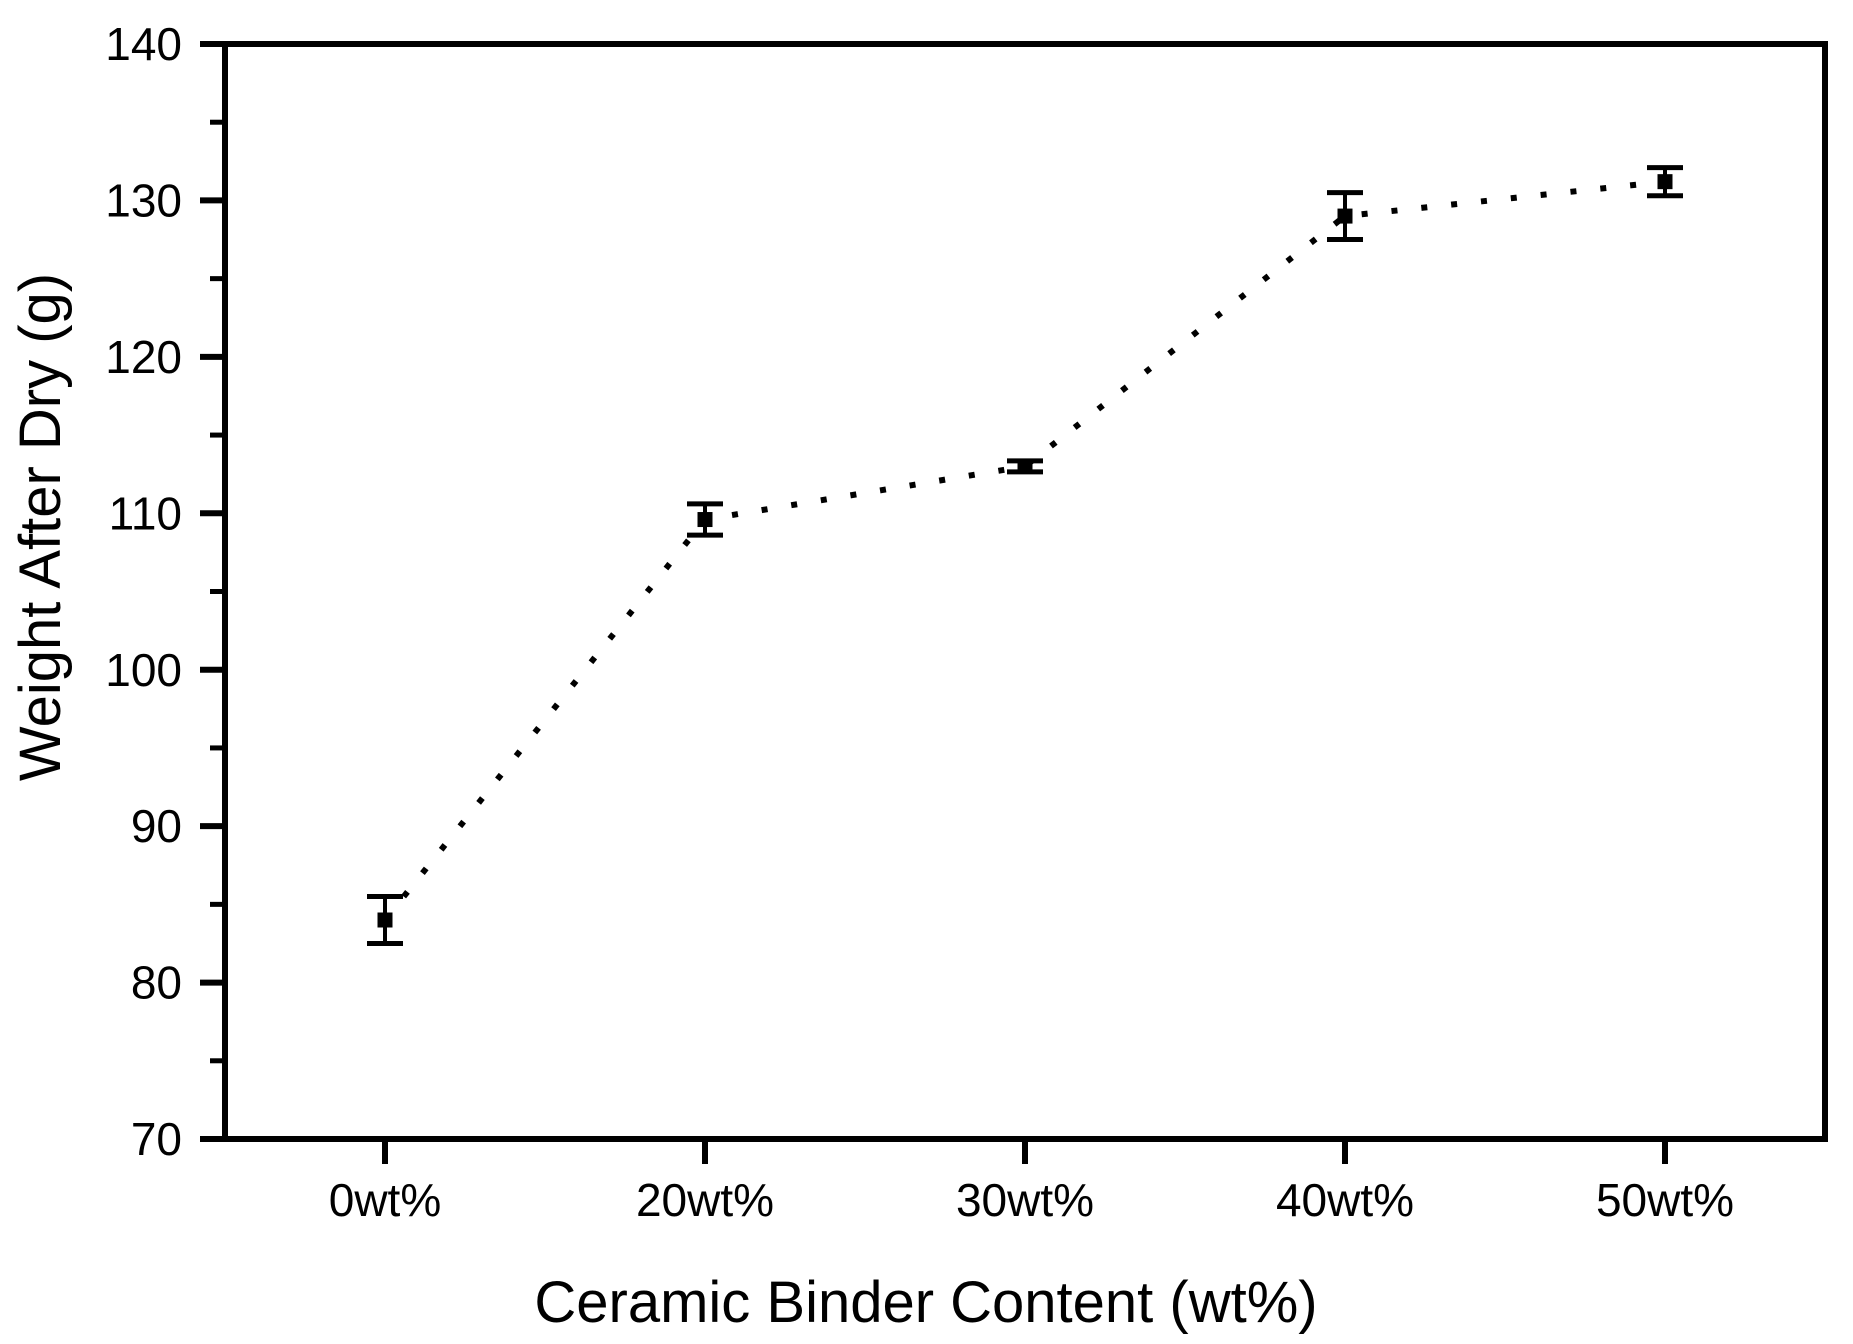  Describe the element at coordinates (156, 1139) in the screenshot. I see `y-tick-label: 70` at that location.